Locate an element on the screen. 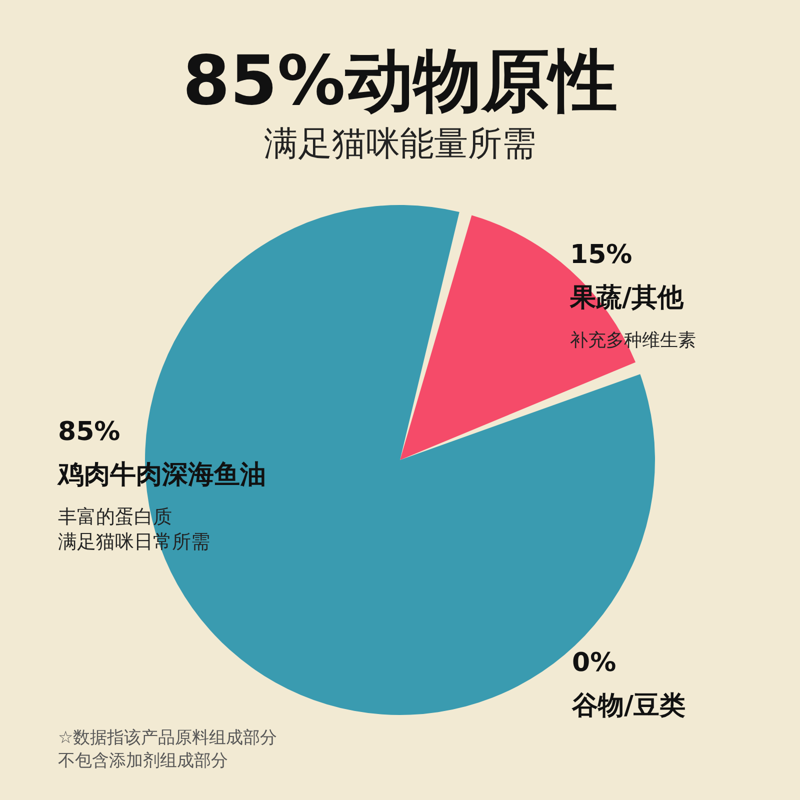 The image size is (800, 800). text: 0% is located at coordinates (594, 663).